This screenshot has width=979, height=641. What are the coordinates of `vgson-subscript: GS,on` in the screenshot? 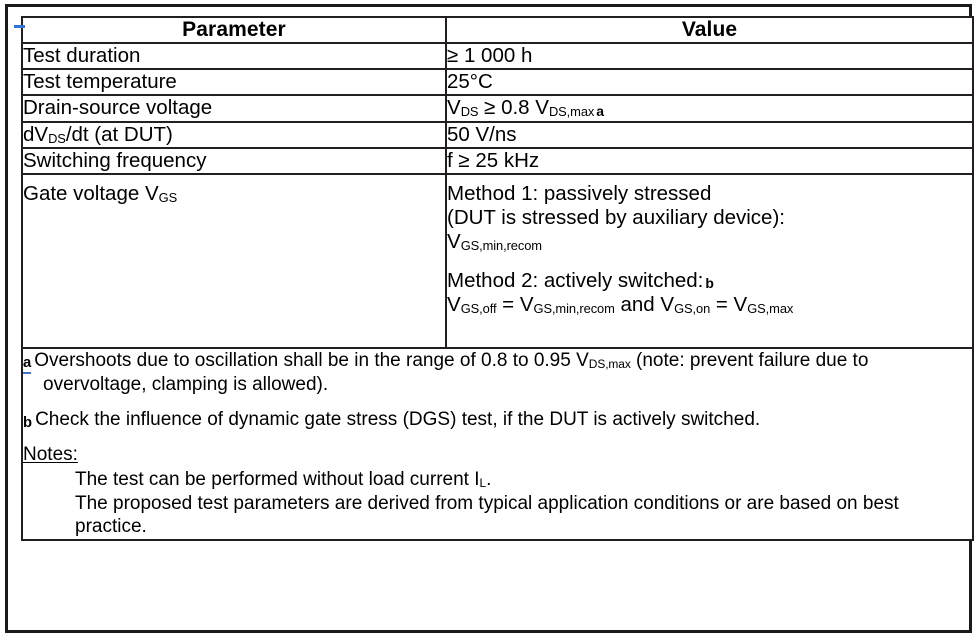 It's located at (692, 308).